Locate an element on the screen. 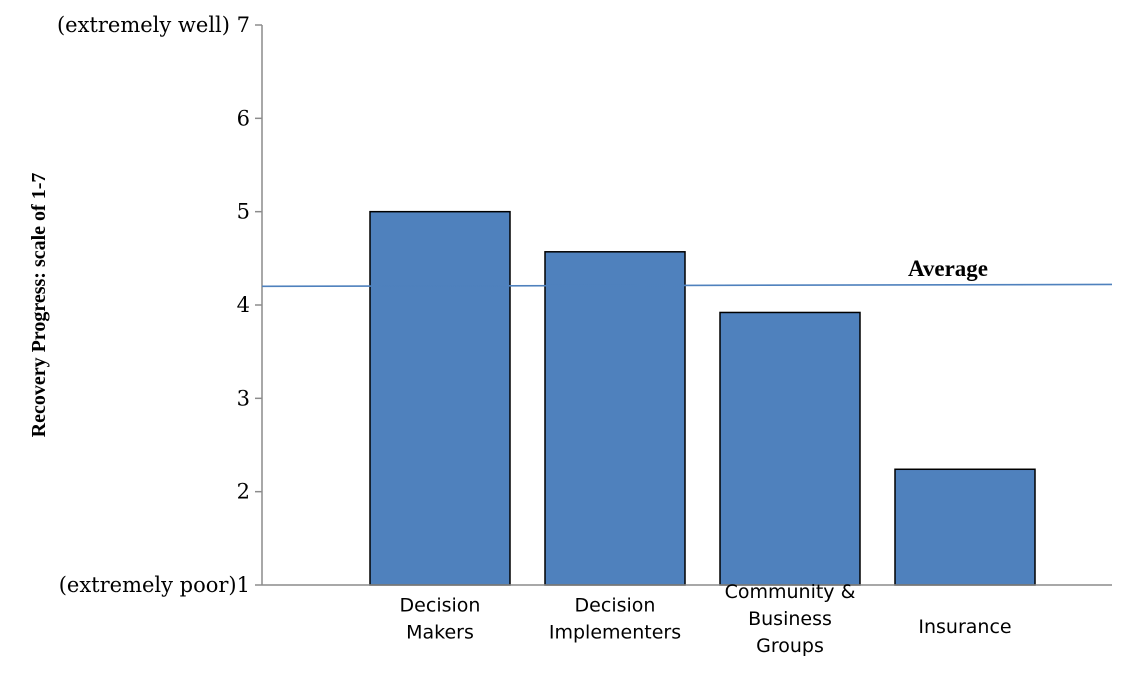 This screenshot has height=691, width=1135. category-label-line: Community & is located at coordinates (790, 592).